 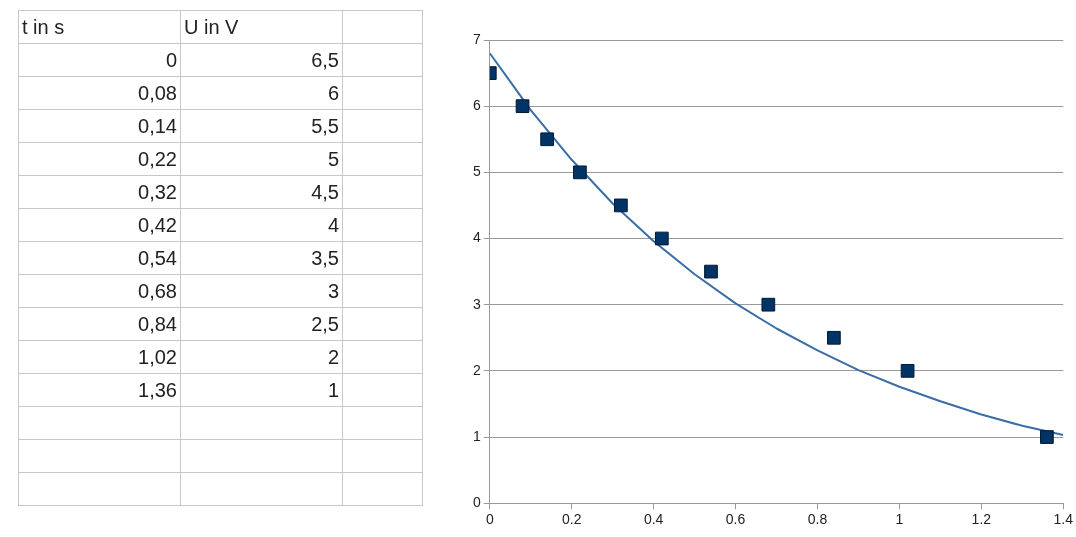 I want to click on x-tick-label: 1, so click(x=899, y=519).